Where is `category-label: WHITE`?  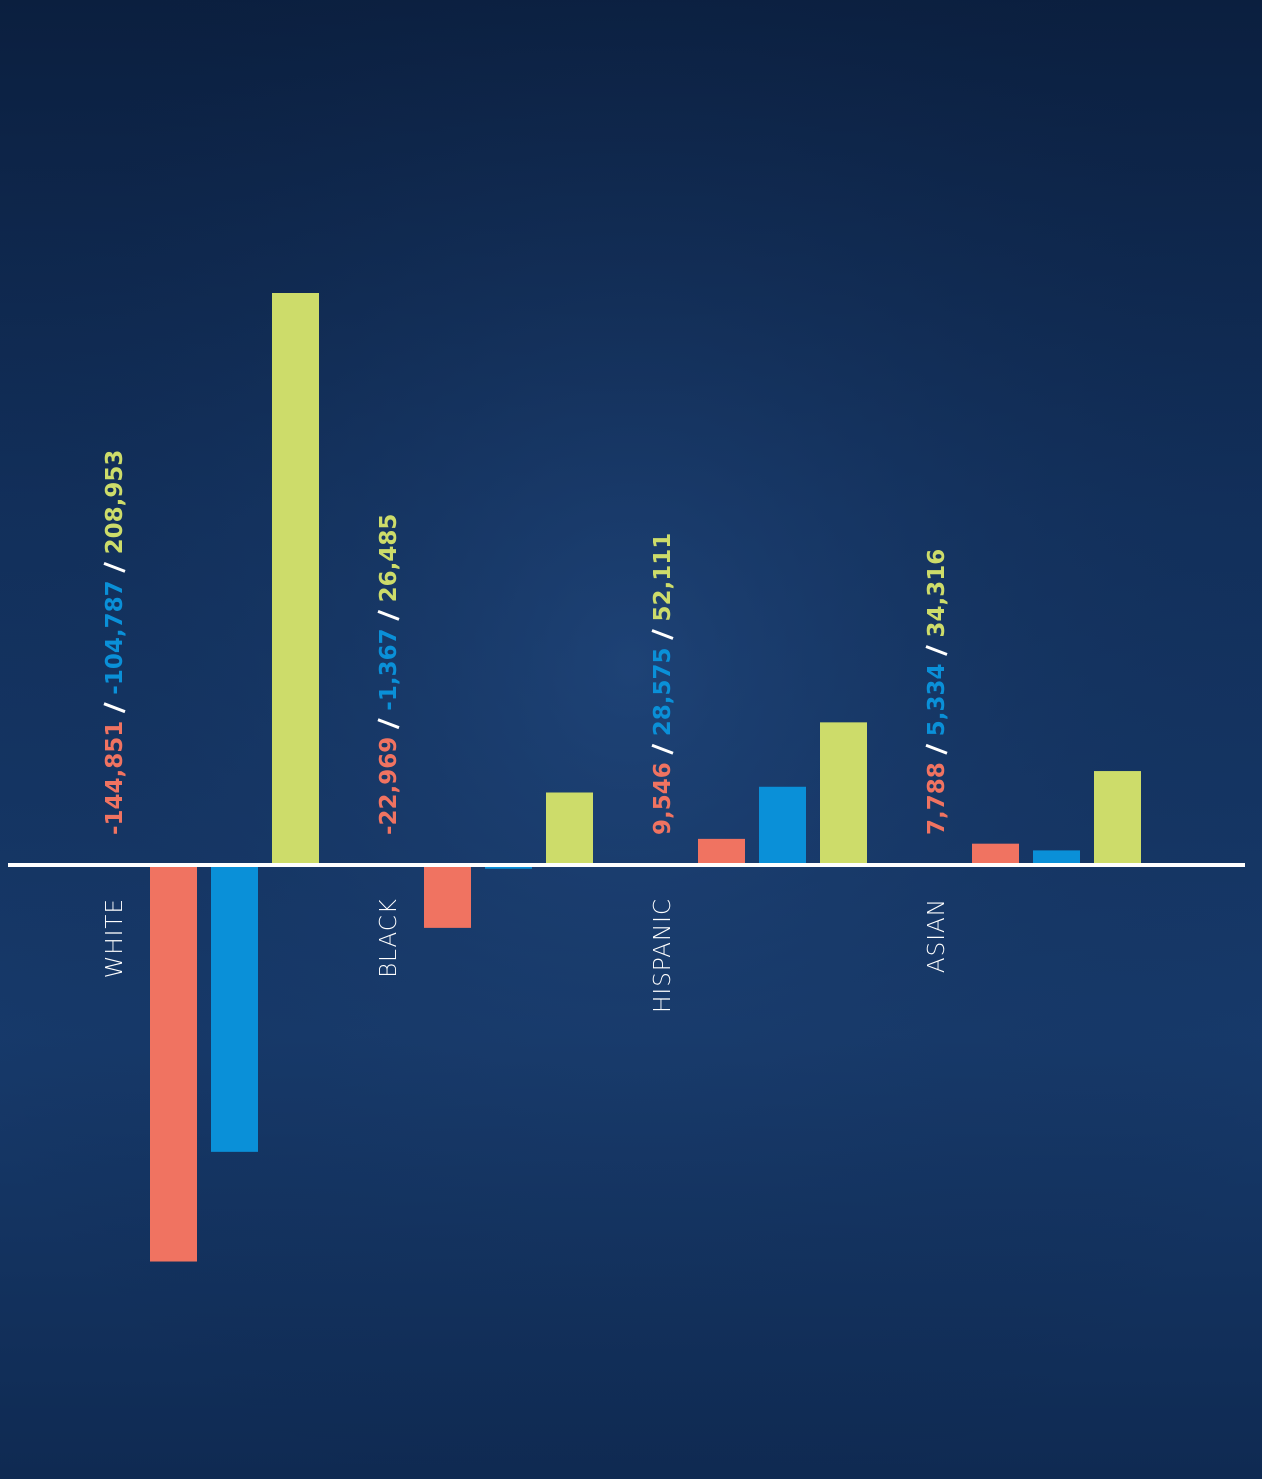
category-label: WHITE is located at coordinates (115, 938).